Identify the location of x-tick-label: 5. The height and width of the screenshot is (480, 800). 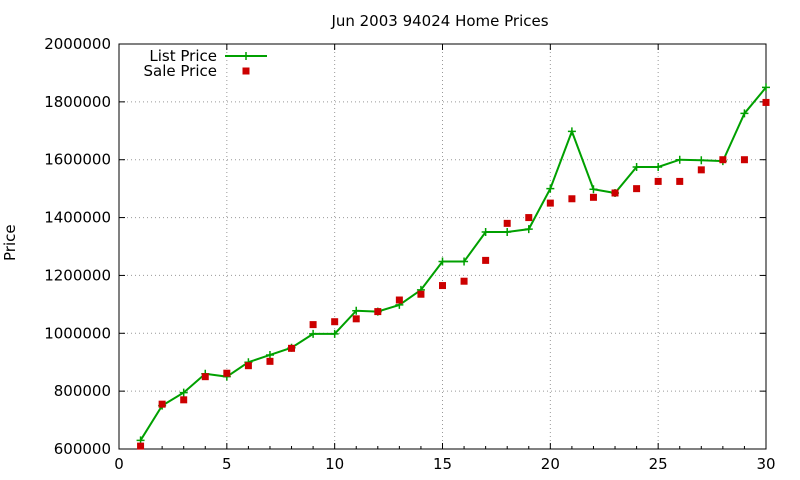
(227, 464).